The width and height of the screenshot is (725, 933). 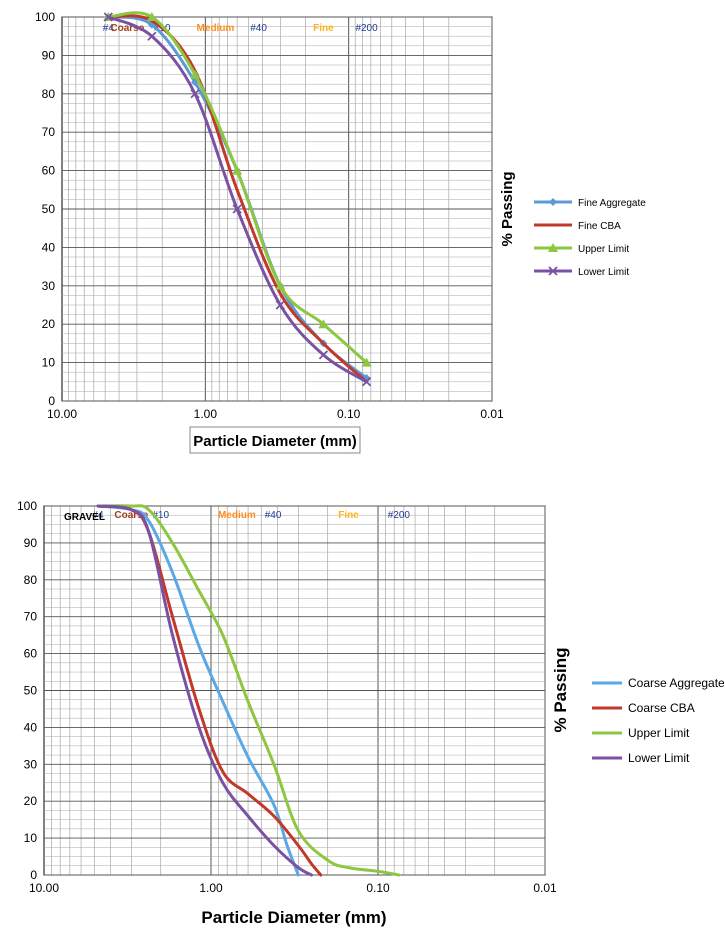 I want to click on bottom-x-axis-label: Particle Diameter (mm), so click(x=293, y=917).